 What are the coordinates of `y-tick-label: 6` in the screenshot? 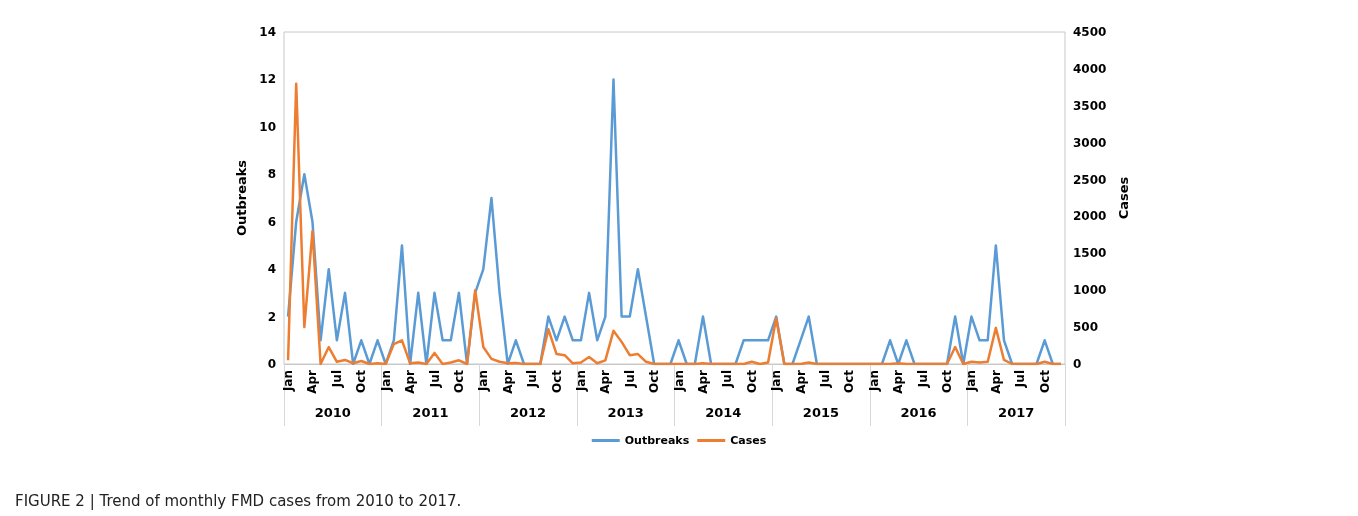 It's located at (271, 221).